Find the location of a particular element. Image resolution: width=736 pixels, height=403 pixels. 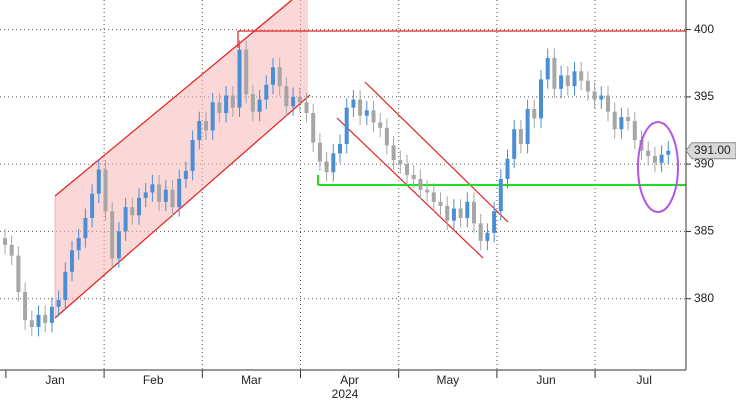

y-tick-label: 380 is located at coordinates (704, 298).